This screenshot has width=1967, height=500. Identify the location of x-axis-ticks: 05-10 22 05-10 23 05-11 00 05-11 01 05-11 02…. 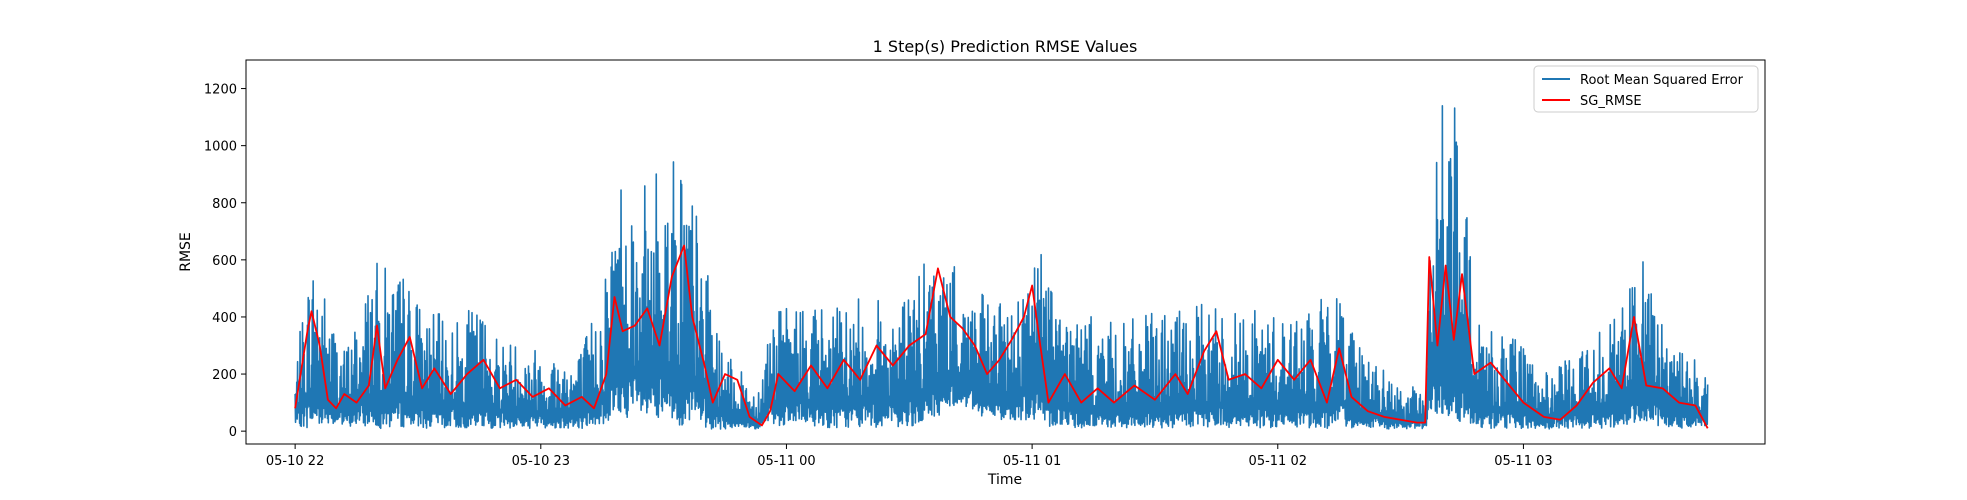
(909, 456).